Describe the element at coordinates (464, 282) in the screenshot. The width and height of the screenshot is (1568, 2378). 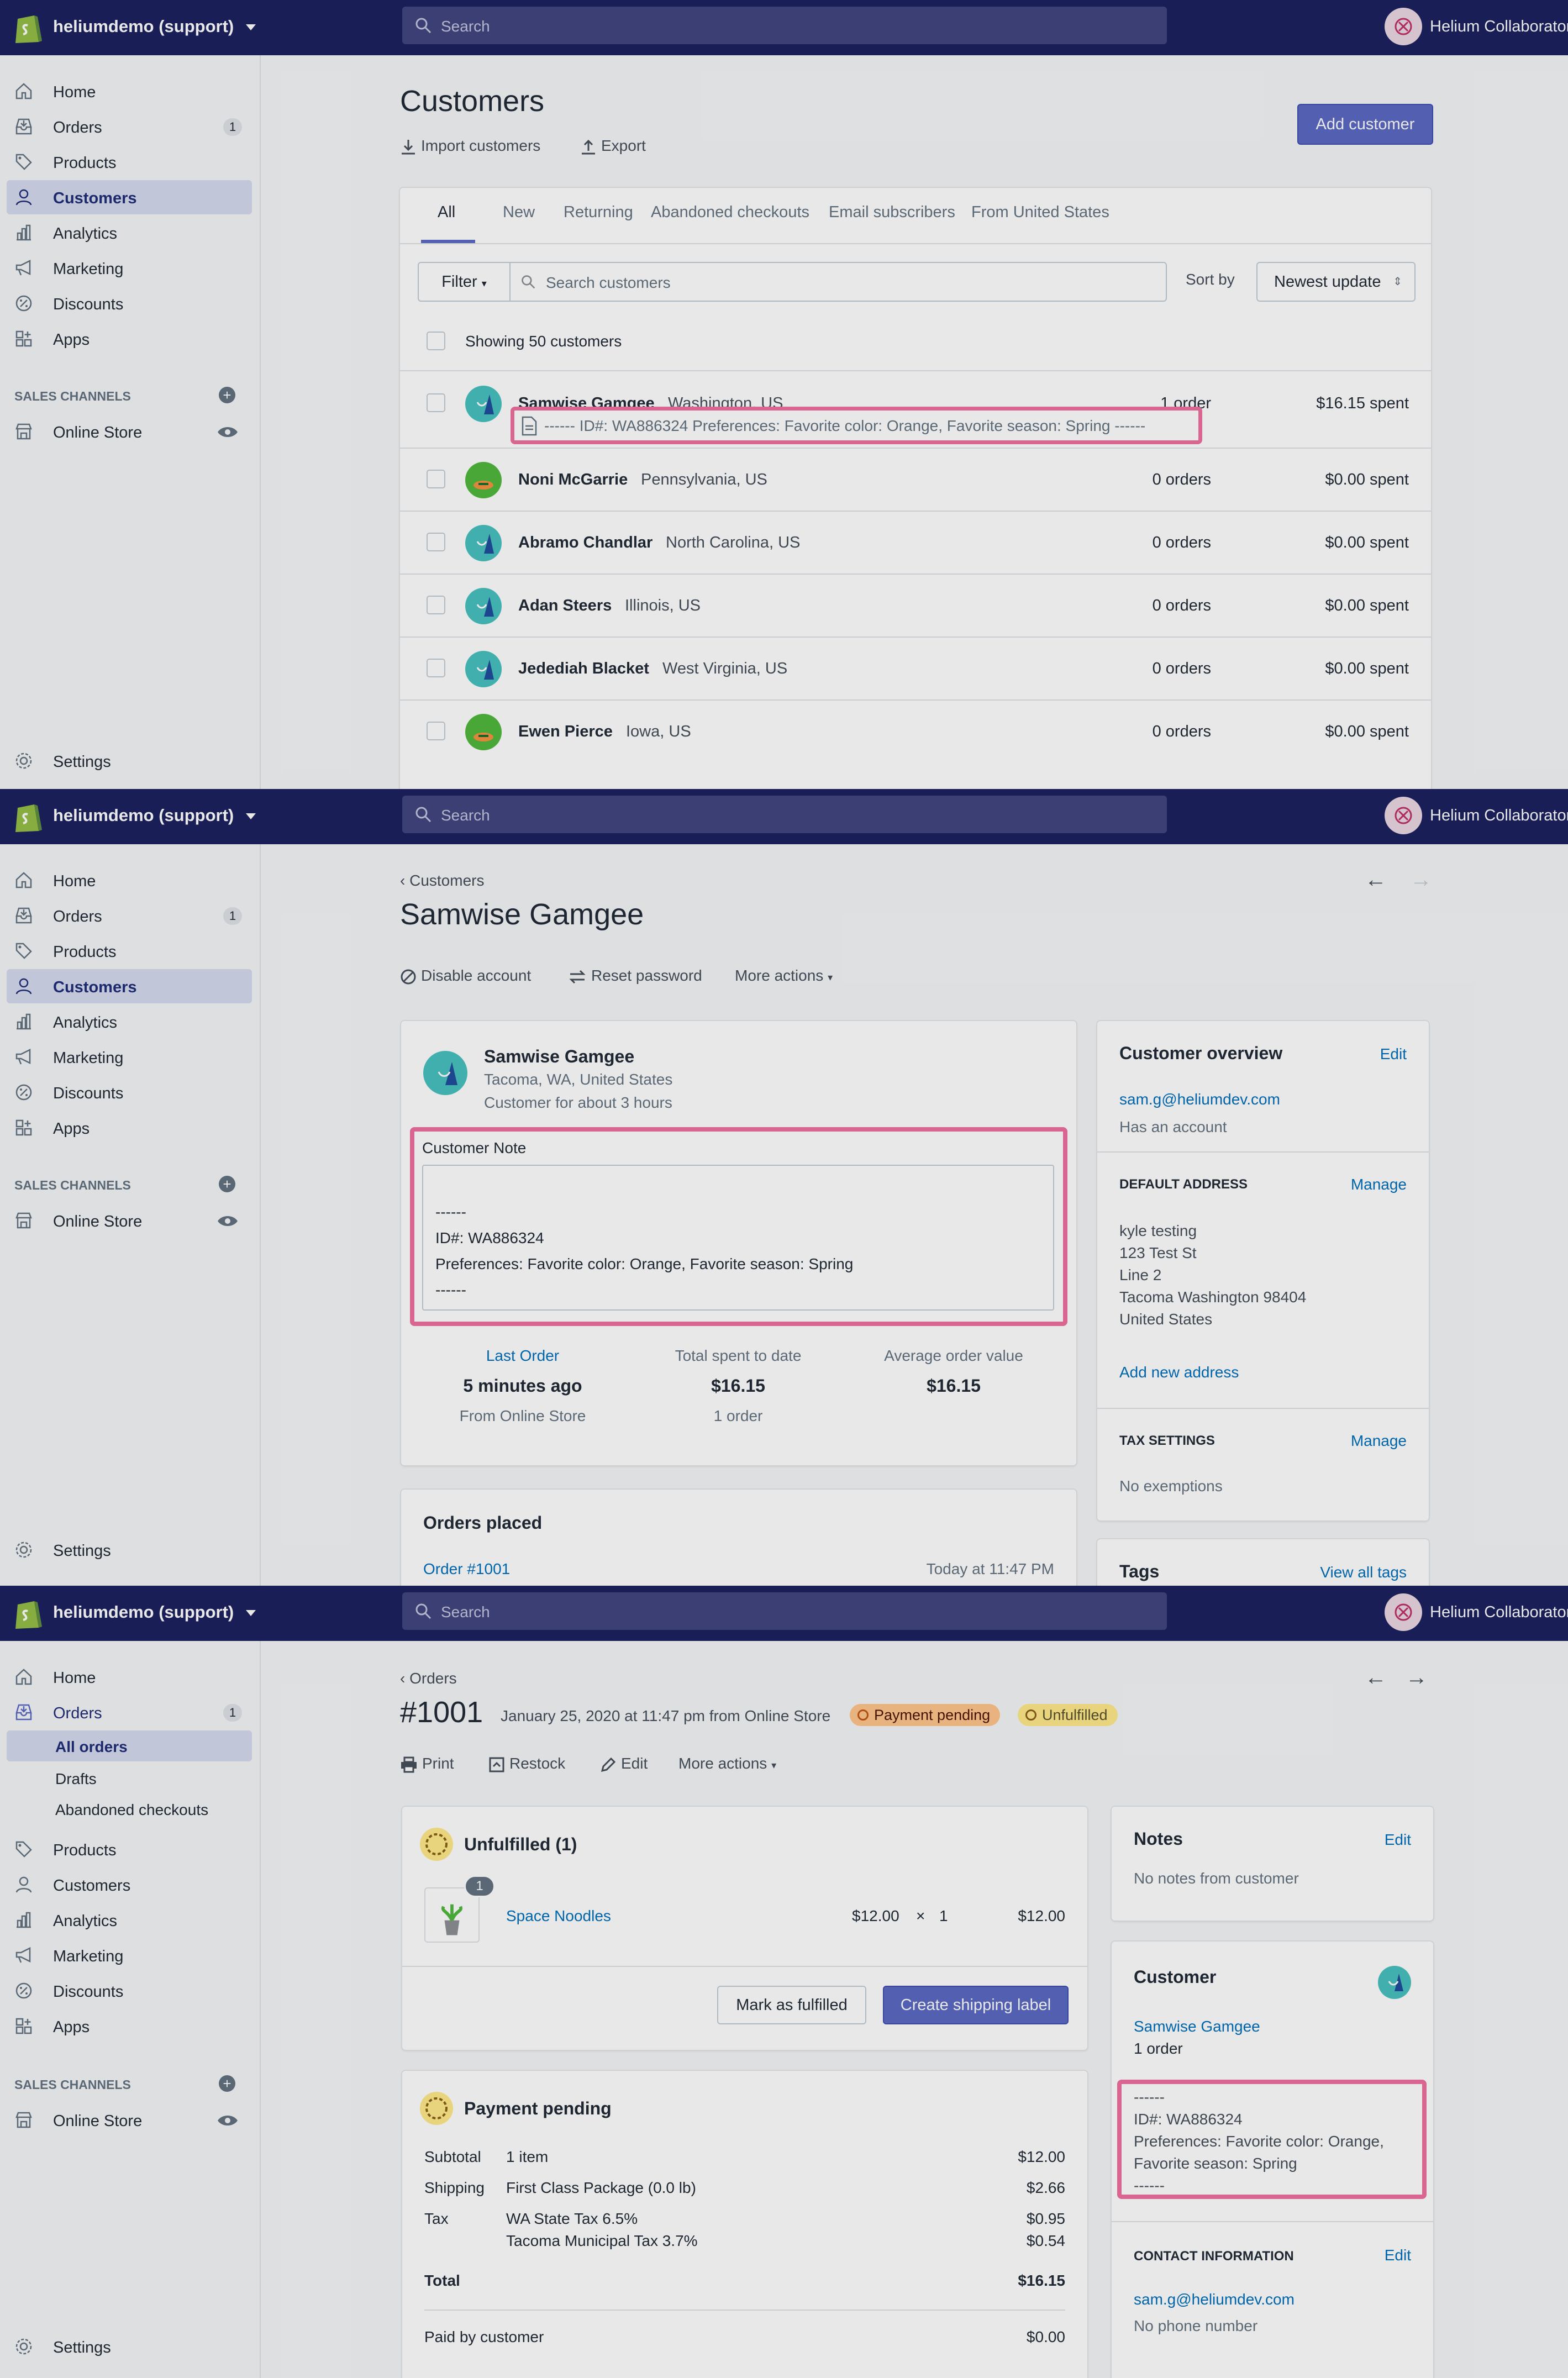
I see `filter-button: Filter ▾` at that location.